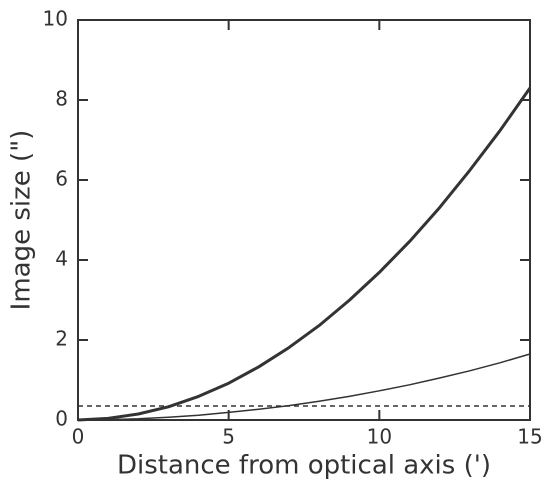 The width and height of the screenshot is (554, 490). What do you see at coordinates (379, 437) in the screenshot?
I see `x-tick-label: 10` at bounding box center [379, 437].